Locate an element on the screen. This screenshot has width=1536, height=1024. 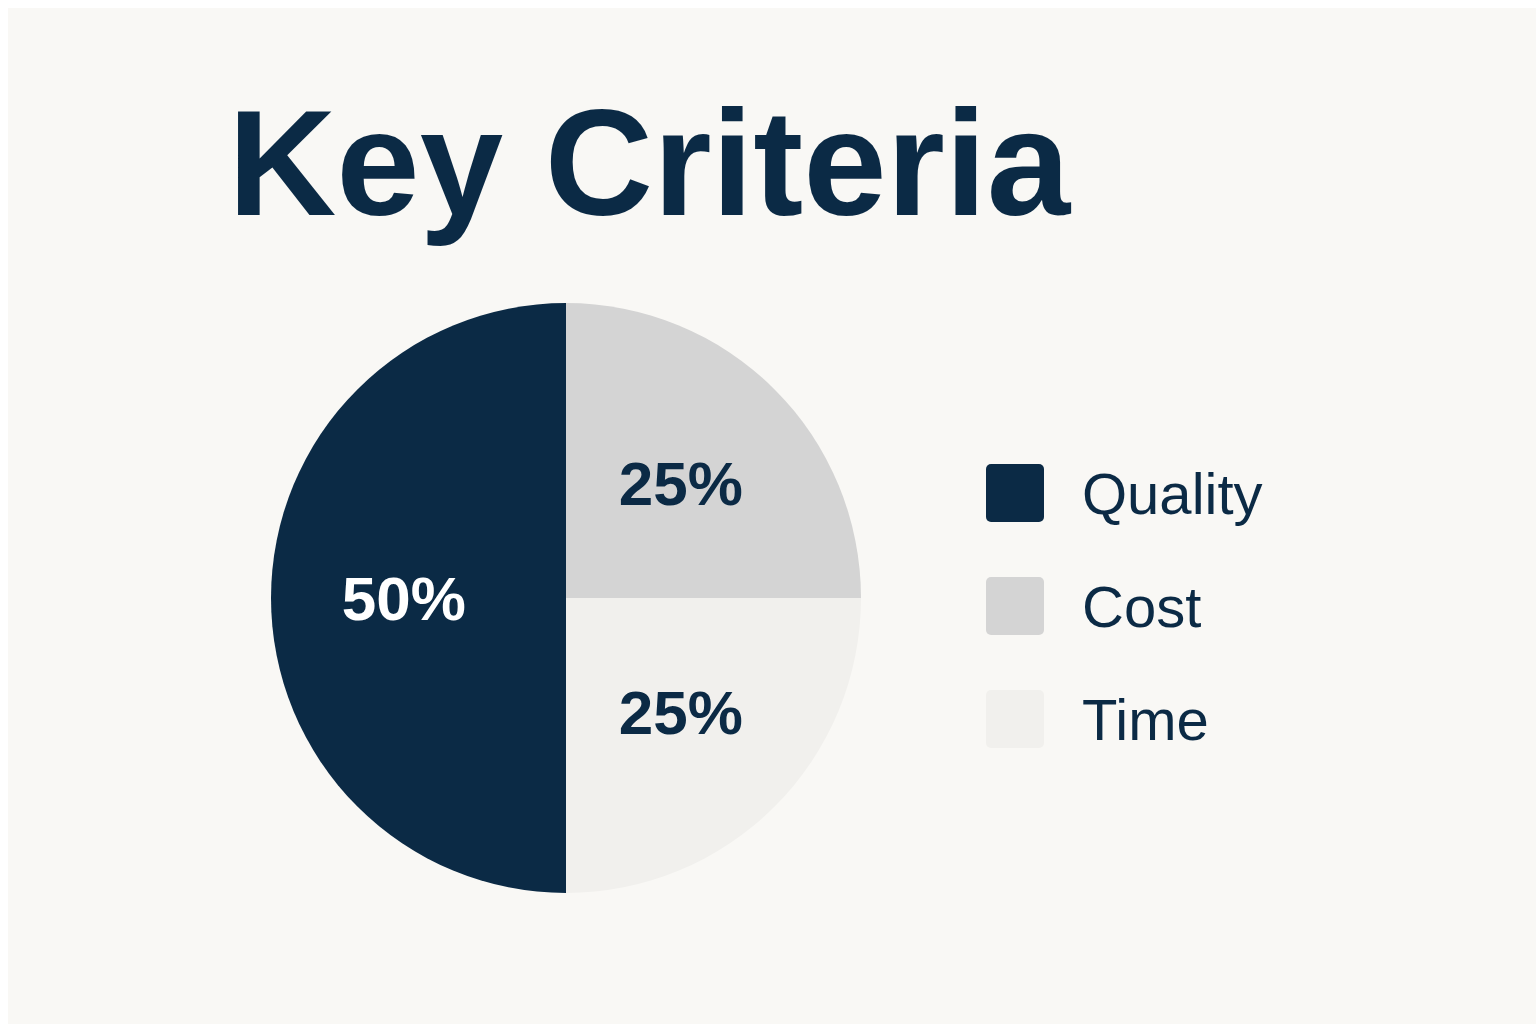
legend-label: Cost is located at coordinates (1142, 606).